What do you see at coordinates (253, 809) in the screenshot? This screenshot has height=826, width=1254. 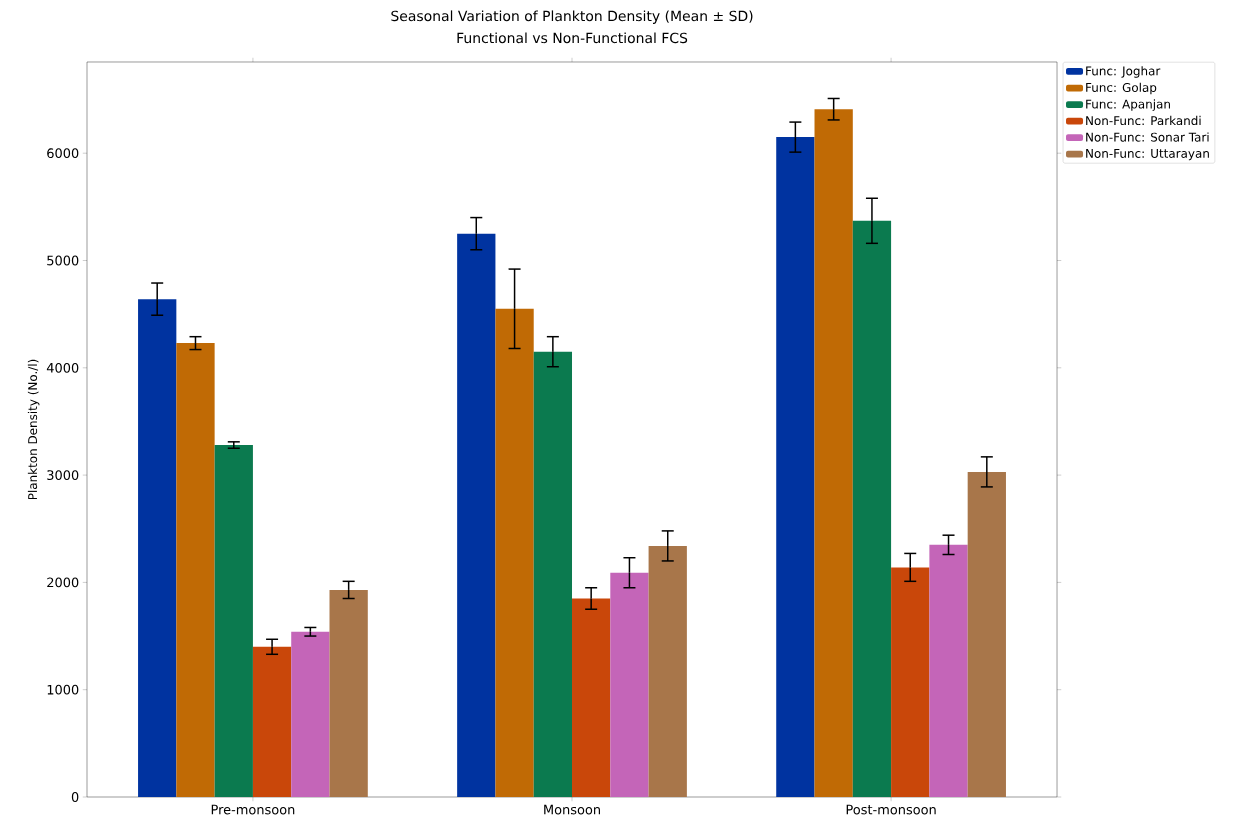 I see `x-tick-label: Pre-monsoon` at bounding box center [253, 809].